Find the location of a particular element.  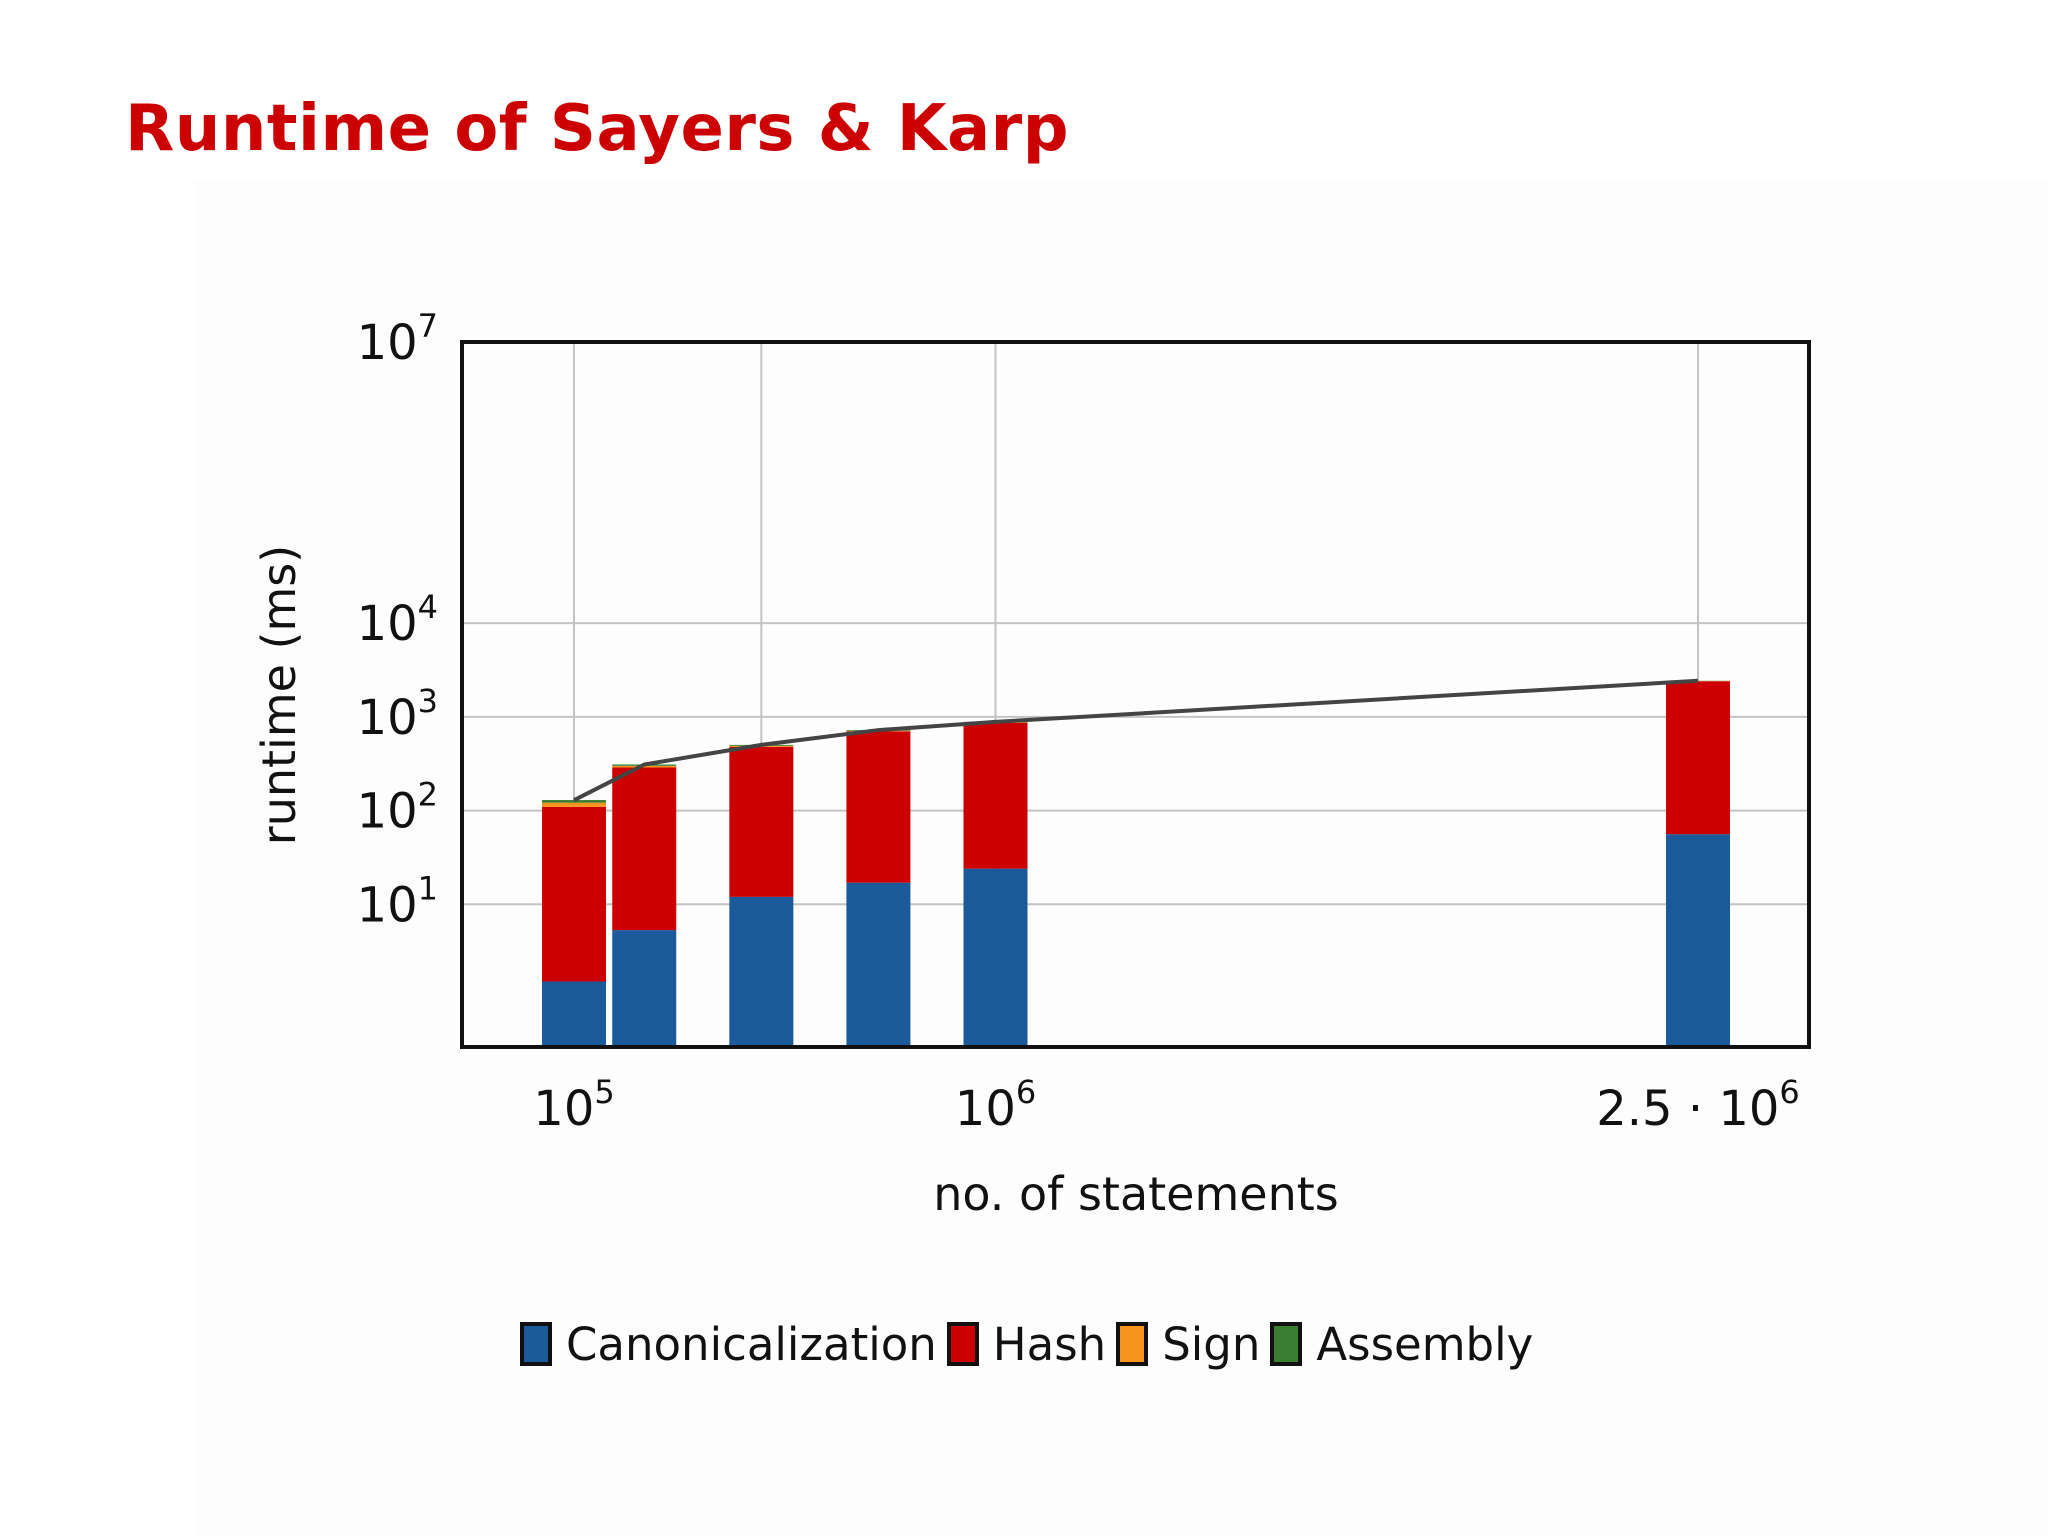

y-tick-base-3: 10 is located at coordinates (387, 624).